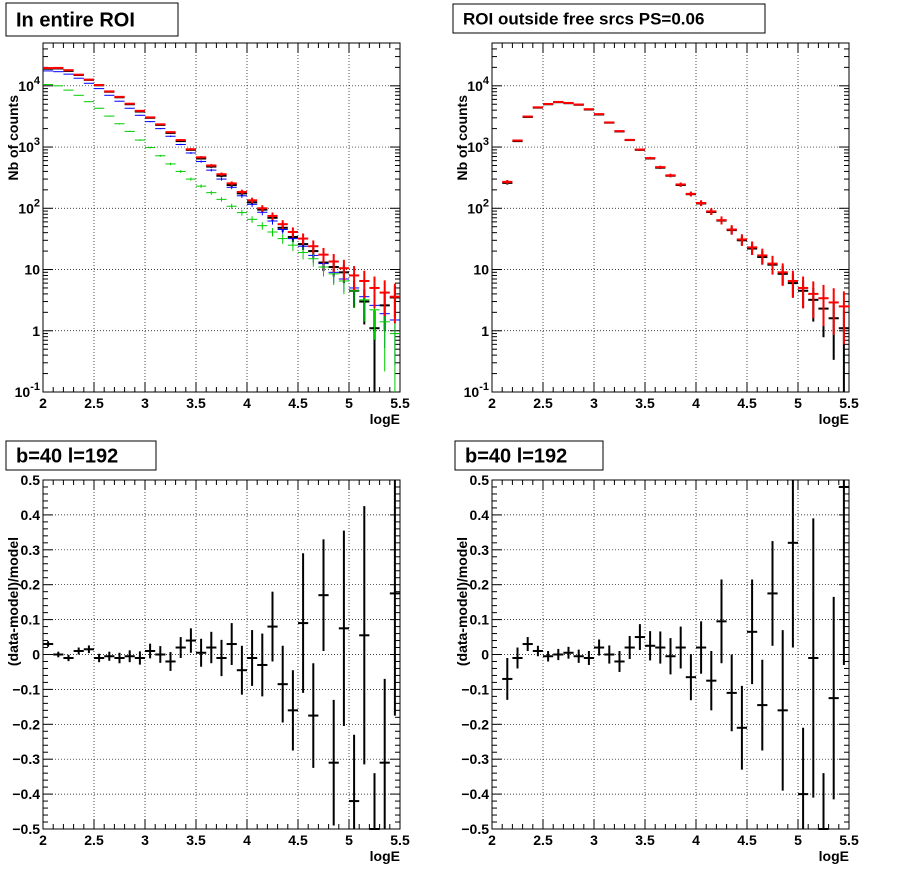 This screenshot has width=898, height=871. I want to click on y-tick-label: −0.1, so click(475, 689).